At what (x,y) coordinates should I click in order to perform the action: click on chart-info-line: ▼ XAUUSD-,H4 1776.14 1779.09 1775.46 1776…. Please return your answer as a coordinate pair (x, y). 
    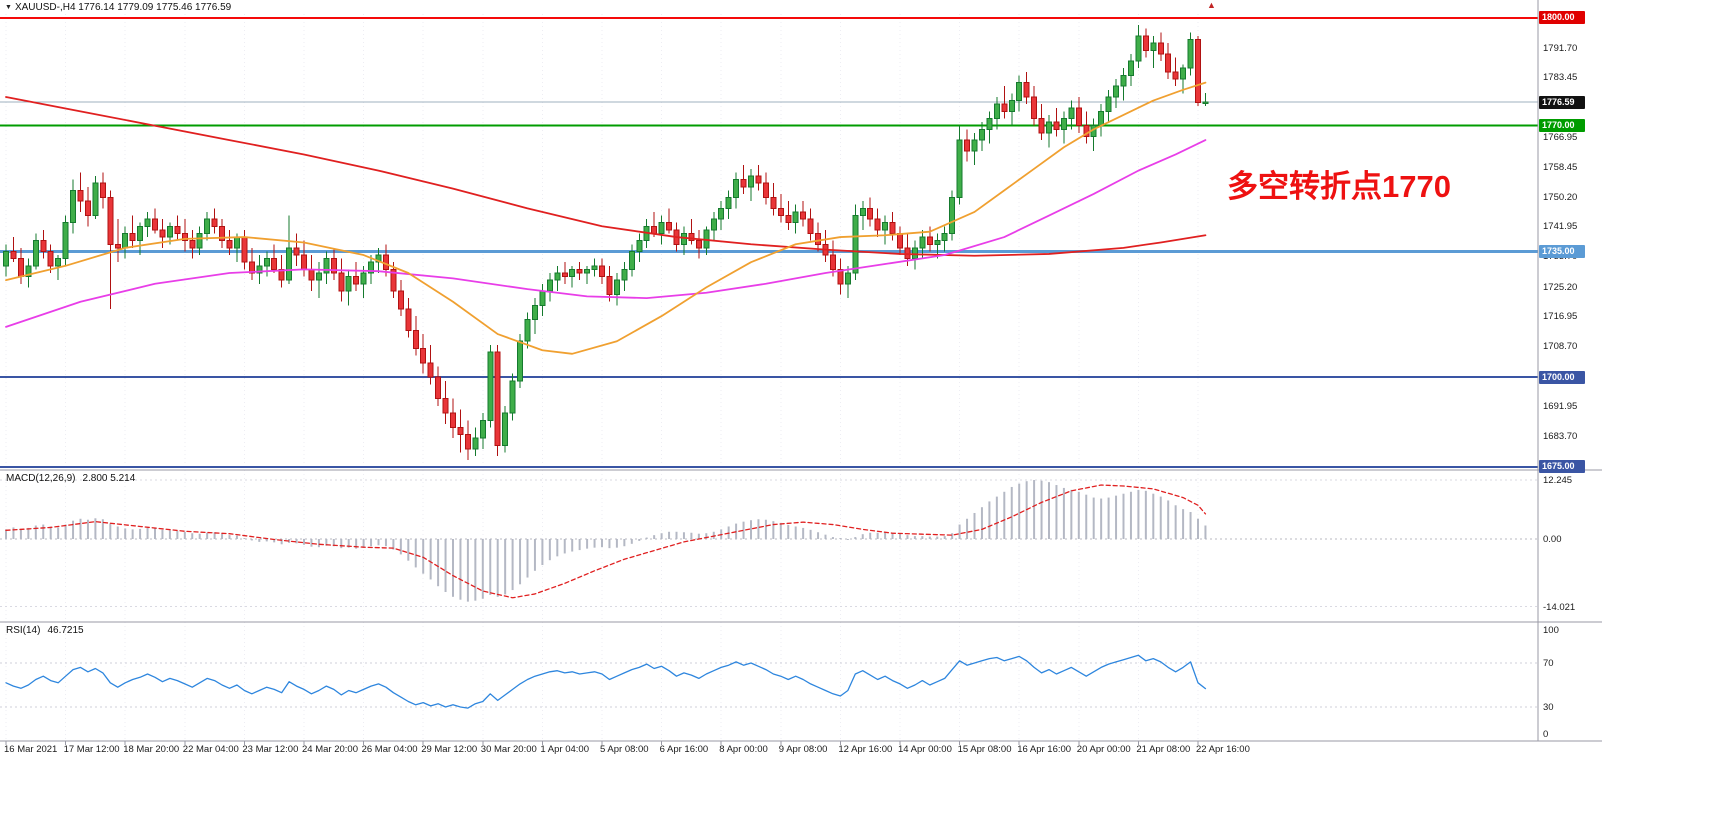
    Looking at the image, I should click on (118, 7).